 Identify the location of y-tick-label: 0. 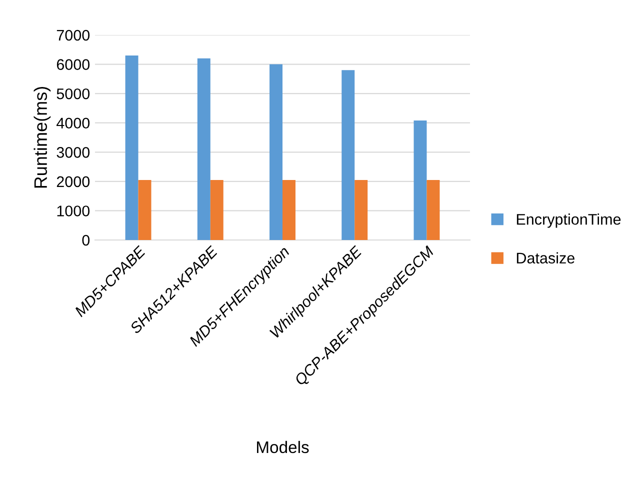
(86, 240).